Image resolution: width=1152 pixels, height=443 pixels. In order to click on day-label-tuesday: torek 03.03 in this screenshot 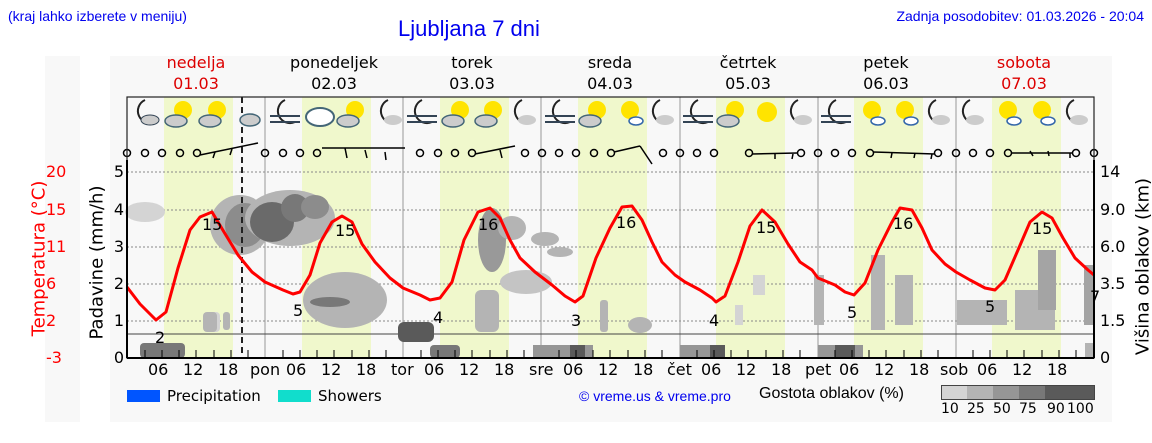, I will do `click(472, 73)`.